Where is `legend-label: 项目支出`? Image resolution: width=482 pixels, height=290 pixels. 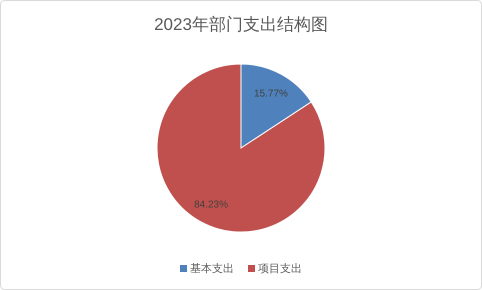 legend-label: 项目支出 is located at coordinates (280, 268).